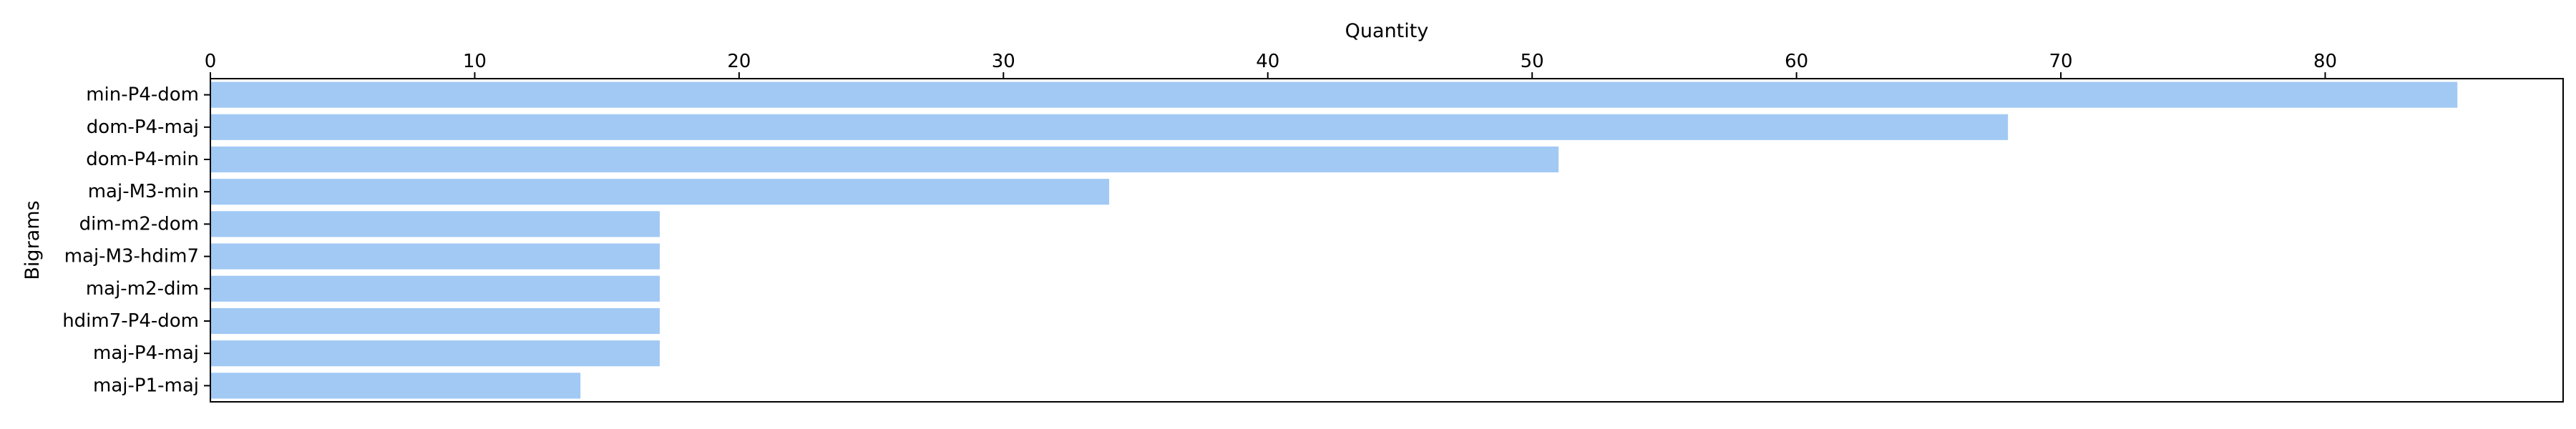 This screenshot has height=429, width=2576. What do you see at coordinates (142, 95) in the screenshot?
I see `y-tick-label: min-P4-dom` at bounding box center [142, 95].